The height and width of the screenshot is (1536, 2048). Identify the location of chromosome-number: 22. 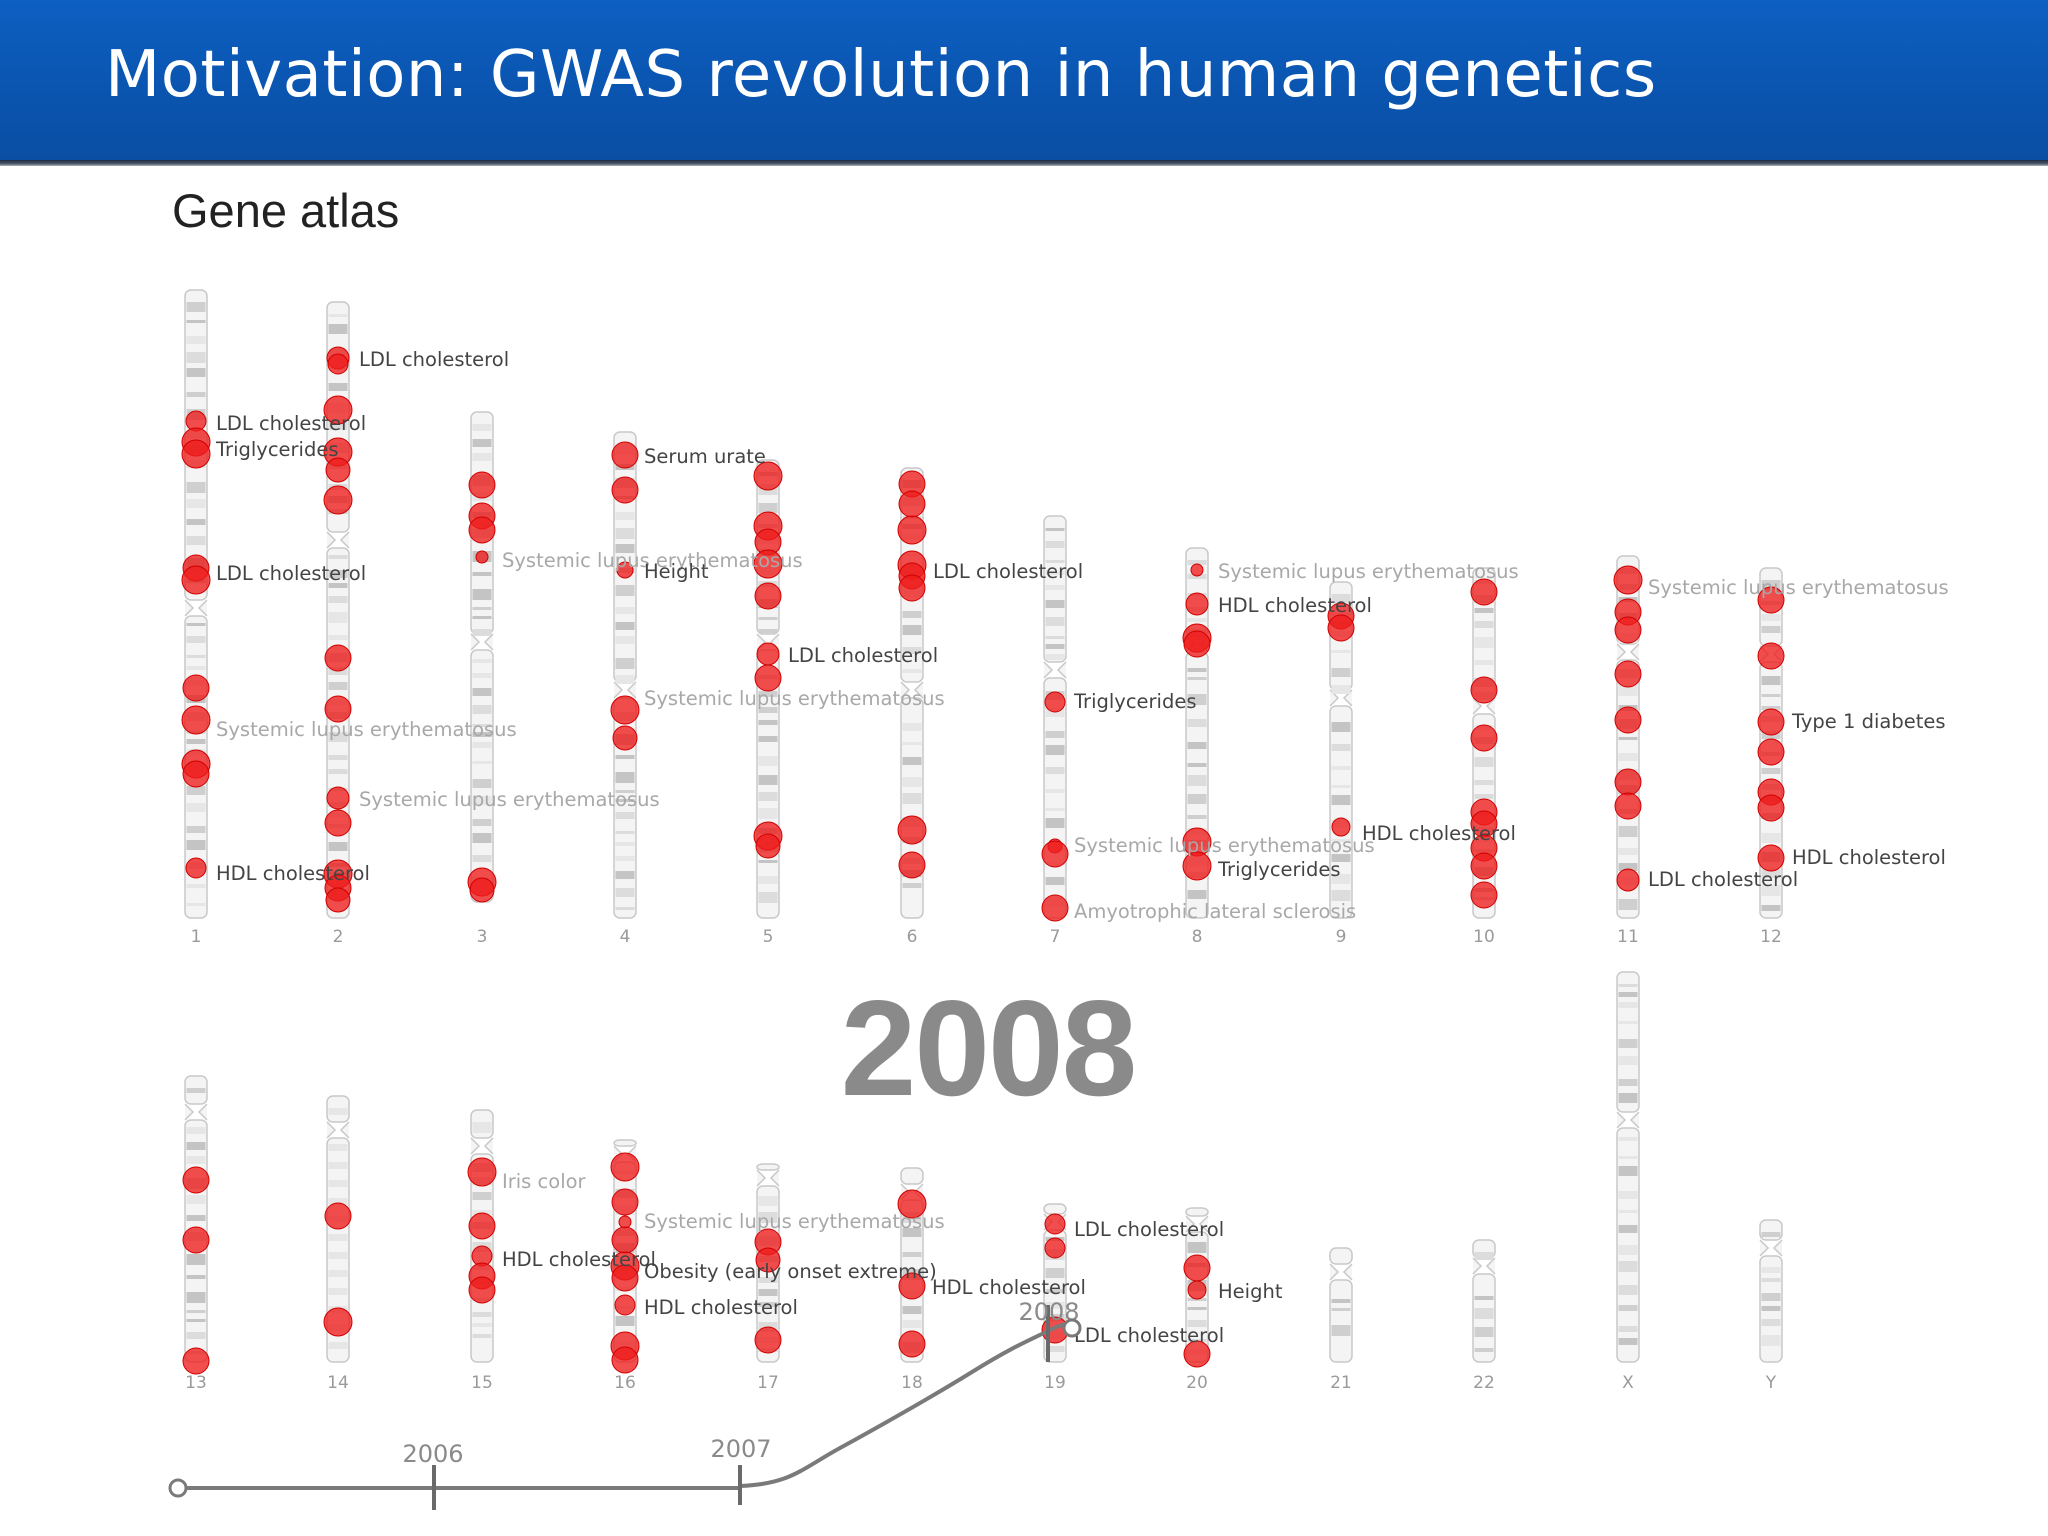
(1484, 1383).